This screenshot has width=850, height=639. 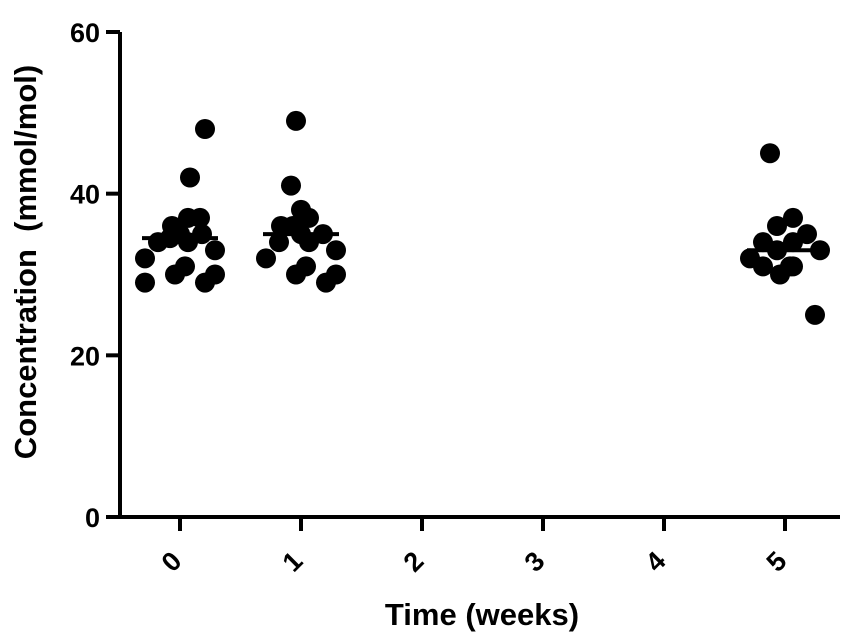 I want to click on x-tick-label: 5, so click(x=777, y=562).